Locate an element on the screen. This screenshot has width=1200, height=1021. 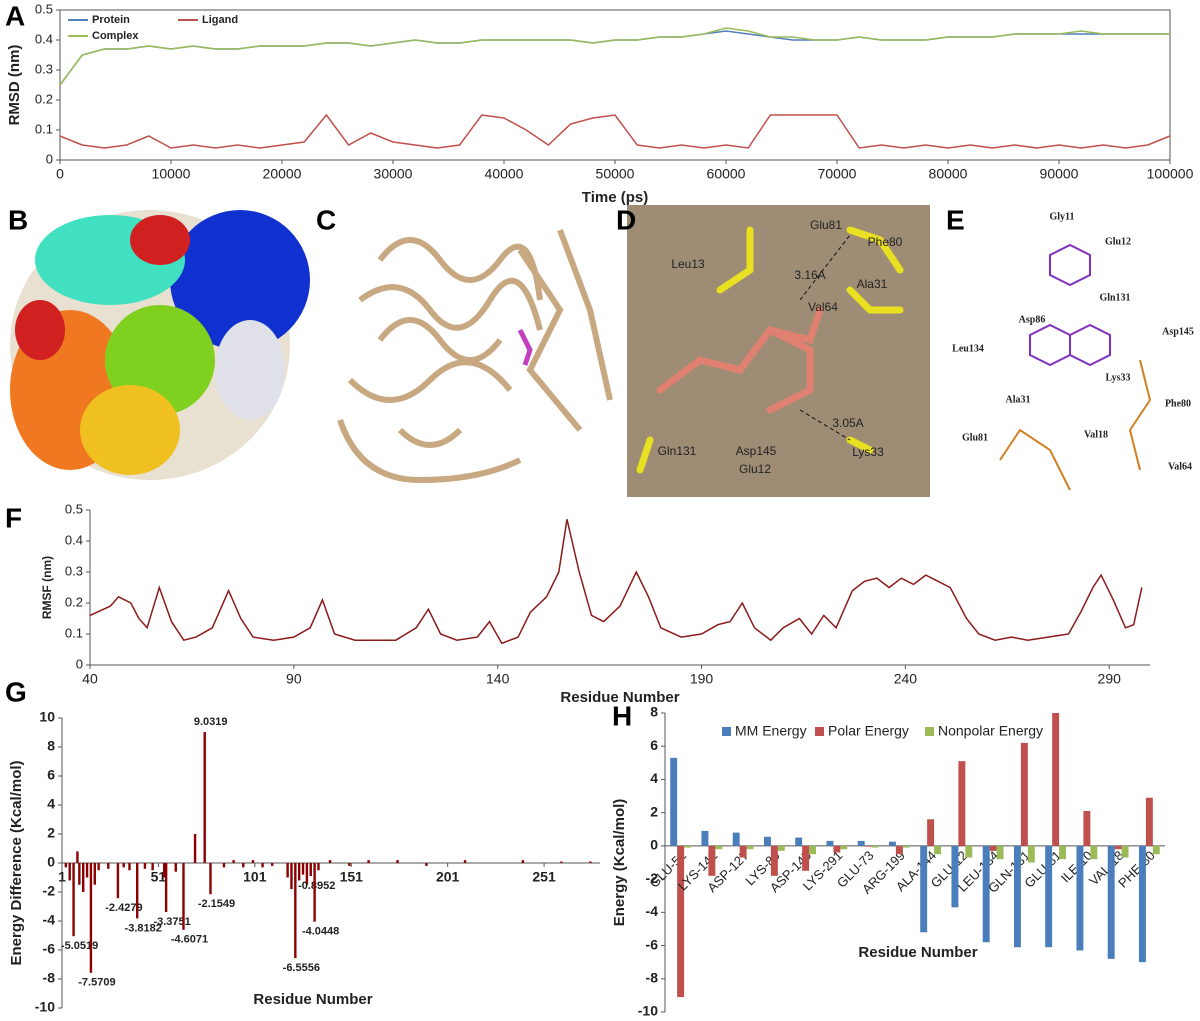
x-tick-label: 40 is located at coordinates (90, 679).